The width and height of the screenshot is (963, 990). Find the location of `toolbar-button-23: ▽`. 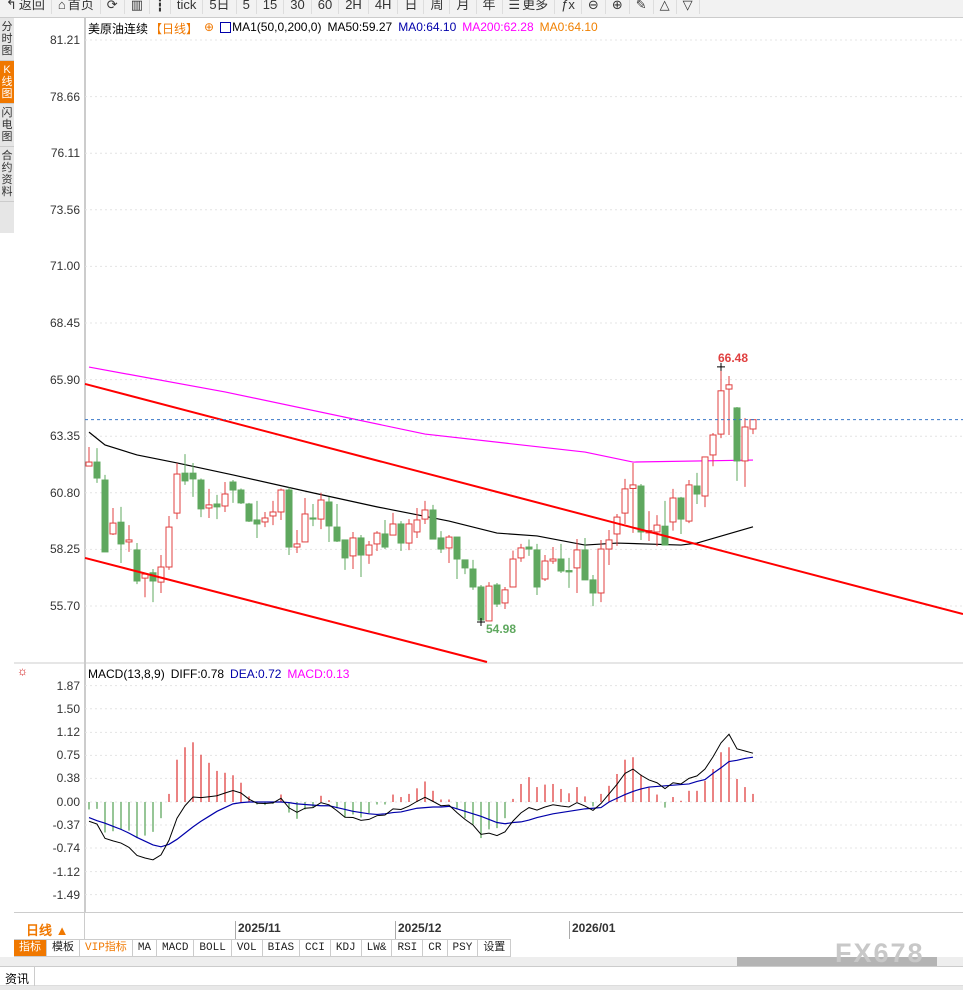

toolbar-button-23: ▽ is located at coordinates (688, 7).